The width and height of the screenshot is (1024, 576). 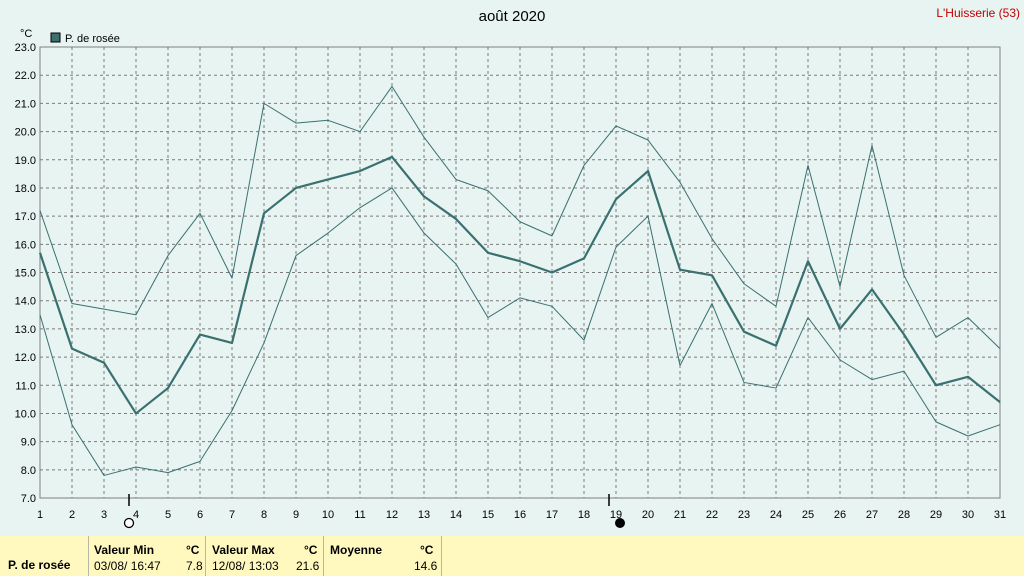 What do you see at coordinates (25, 330) in the screenshot?
I see `y-tick-label: 13.0` at bounding box center [25, 330].